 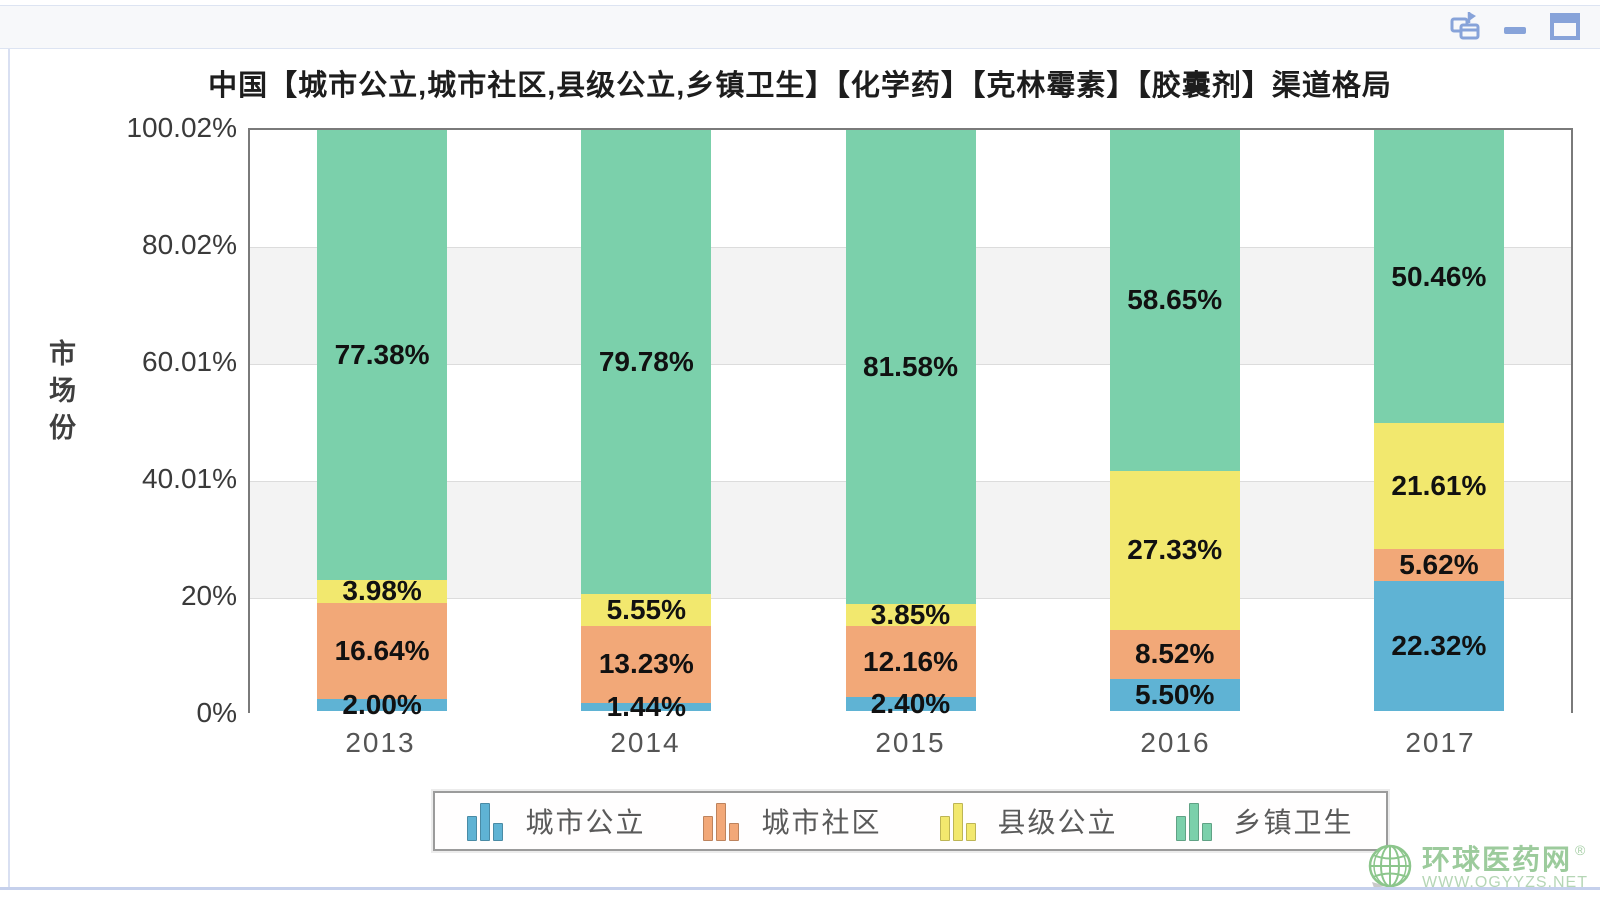 What do you see at coordinates (585, 822) in the screenshot?
I see `legend-label: 城市公立` at bounding box center [585, 822].